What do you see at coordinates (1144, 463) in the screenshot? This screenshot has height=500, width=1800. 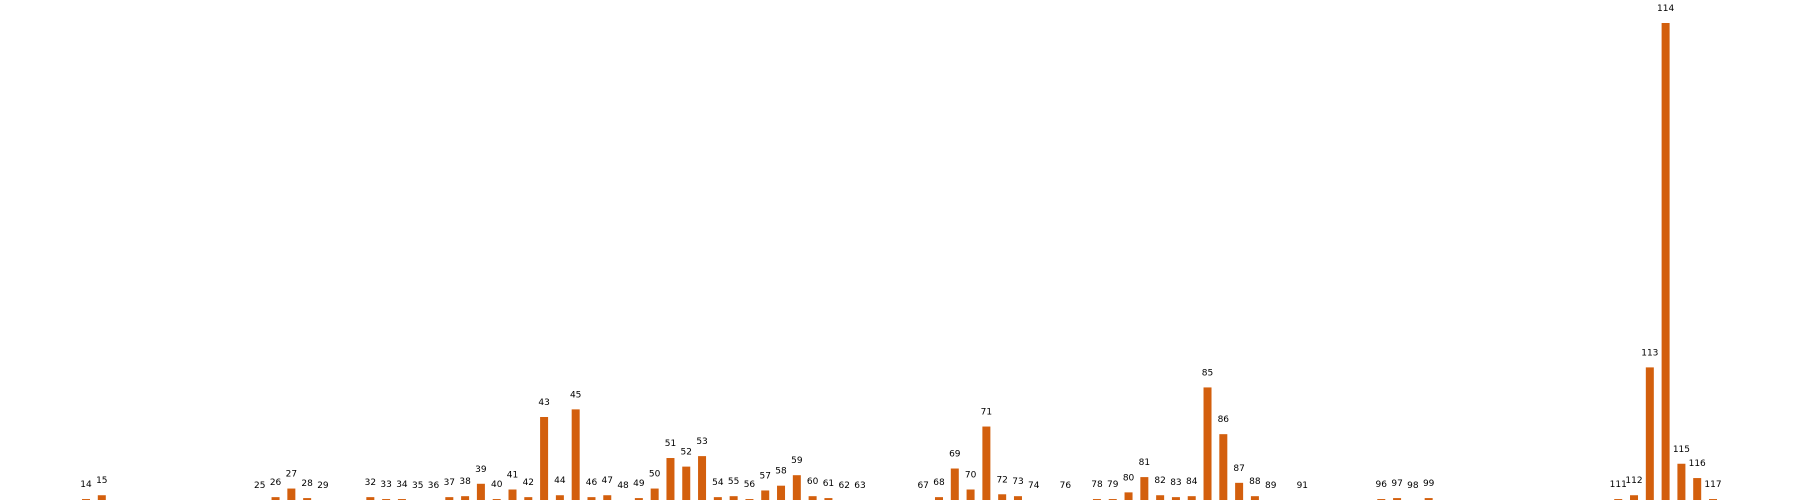 I see `bar-label-81: 81` at bounding box center [1144, 463].